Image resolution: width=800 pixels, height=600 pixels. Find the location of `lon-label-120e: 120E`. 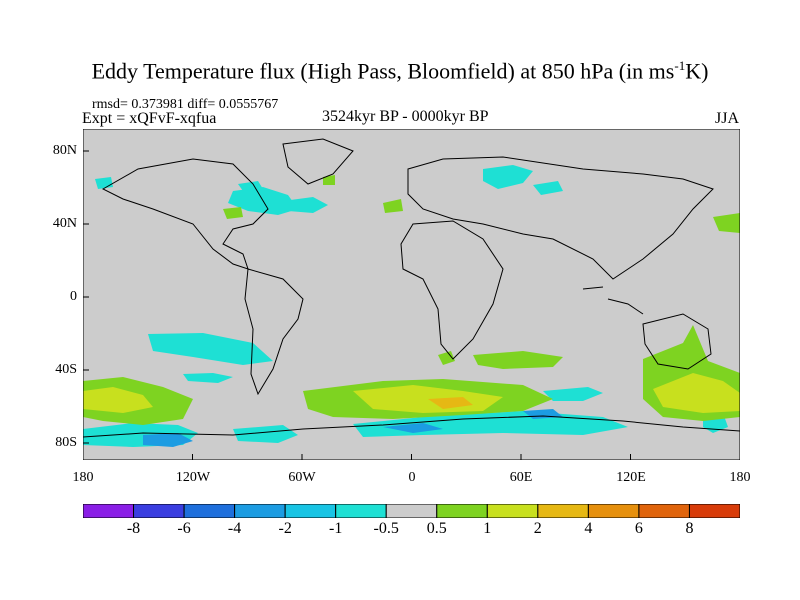

lon-label-120e: 120E is located at coordinates (631, 477).